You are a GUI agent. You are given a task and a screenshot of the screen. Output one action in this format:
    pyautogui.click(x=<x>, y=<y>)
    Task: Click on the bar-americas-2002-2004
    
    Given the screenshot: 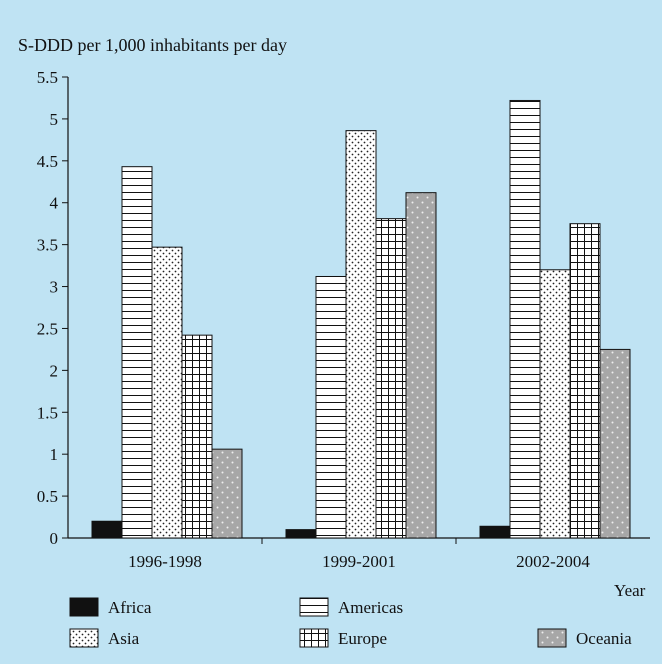 What is the action you would take?
    pyautogui.click(x=525, y=319)
    